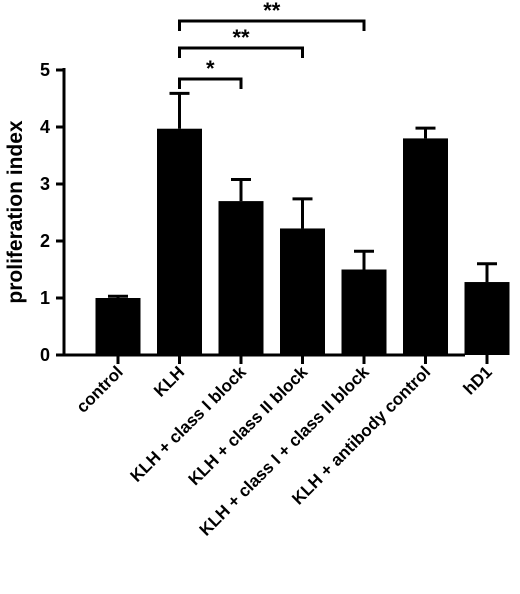 This screenshot has height=594, width=520. I want to click on category-label: KLH, so click(169, 381).